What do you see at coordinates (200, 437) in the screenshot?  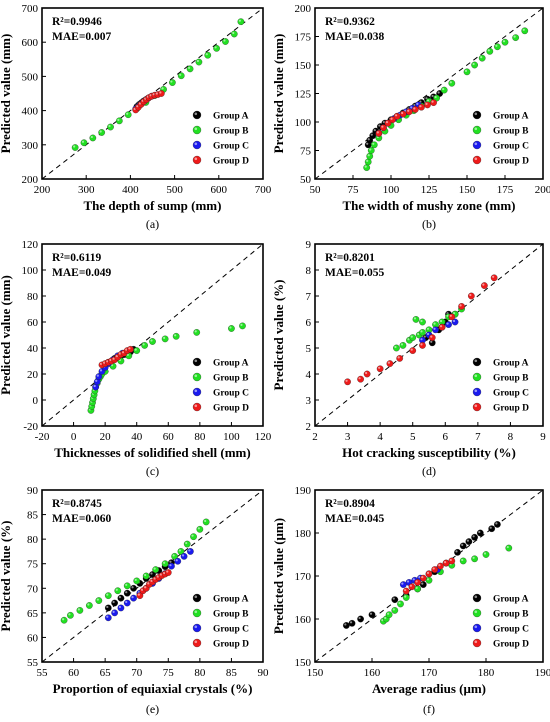 I see `x-tick-label: 80` at bounding box center [200, 437].